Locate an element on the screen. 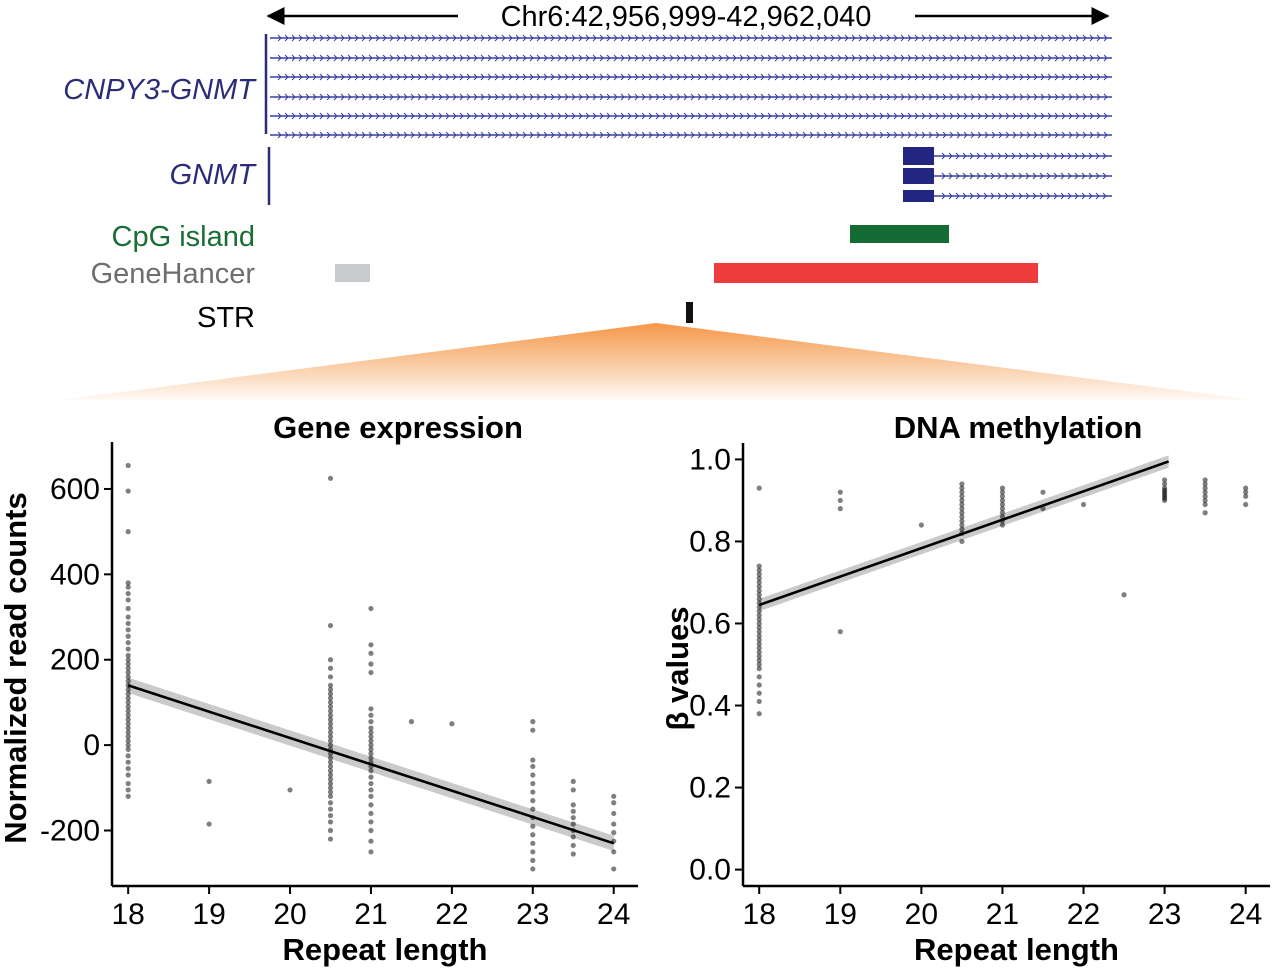  x-tick-label: 20 is located at coordinates (289, 914).